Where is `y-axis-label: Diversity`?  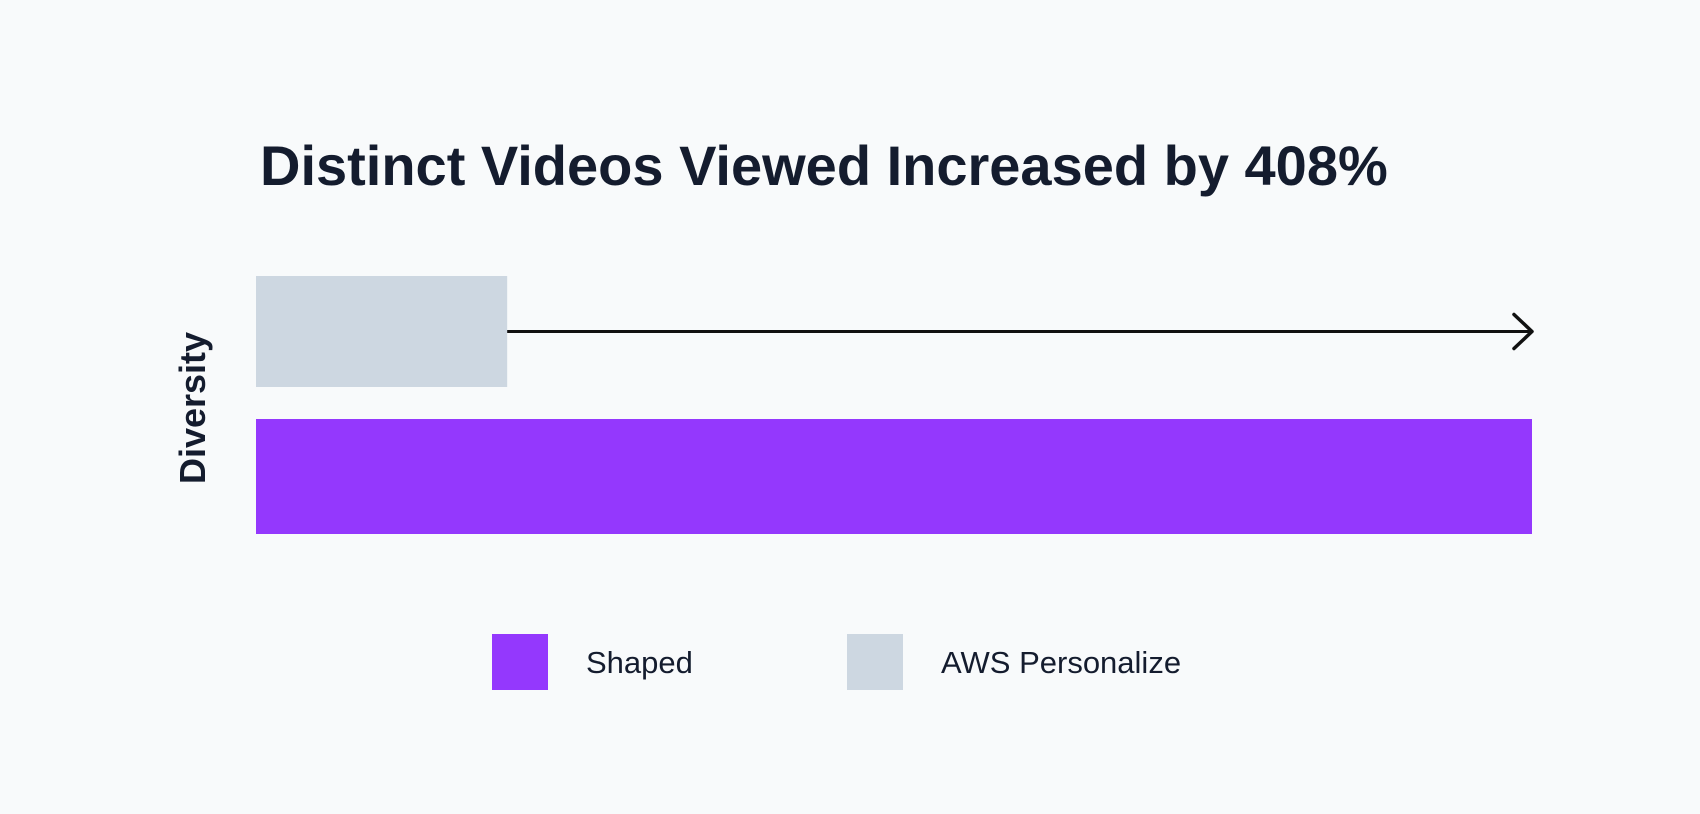 y-axis-label: Diversity is located at coordinates (192, 408).